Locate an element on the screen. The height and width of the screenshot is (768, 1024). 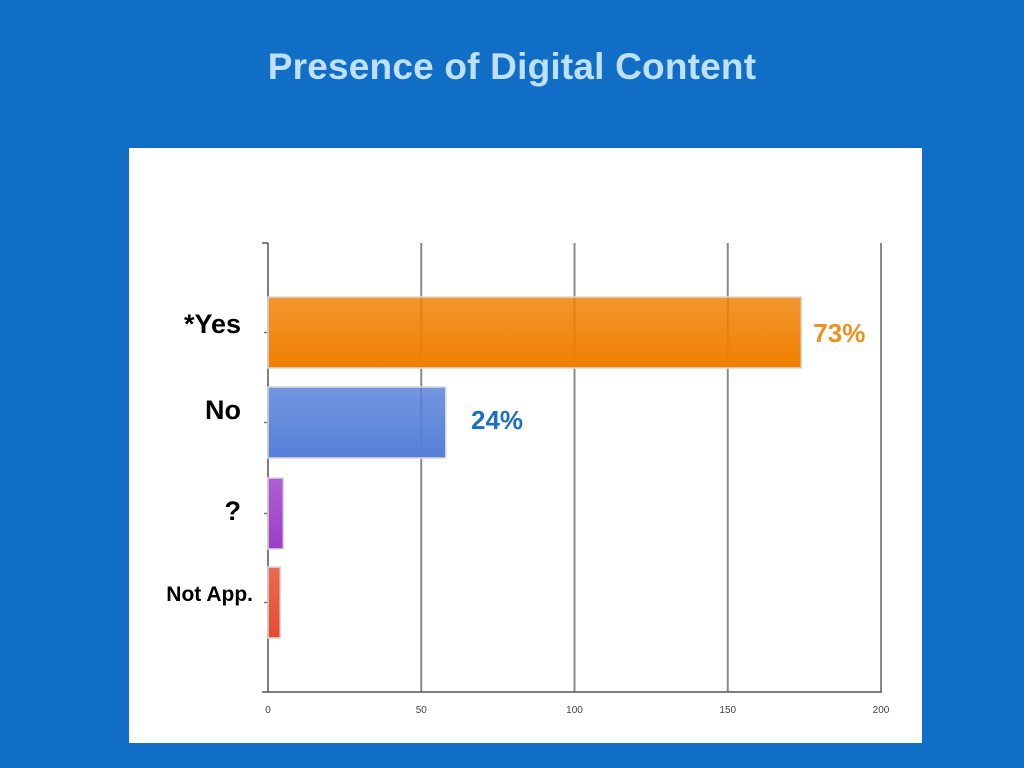
category-label: Not App. is located at coordinates (209, 594).